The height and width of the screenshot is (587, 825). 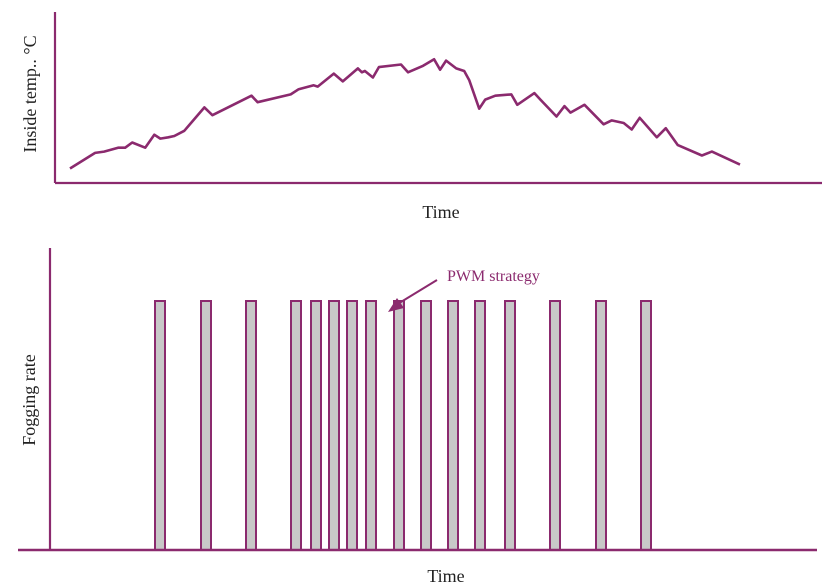 What do you see at coordinates (29, 400) in the screenshot?
I see `fogging-y-label: Fogging rate` at bounding box center [29, 400].